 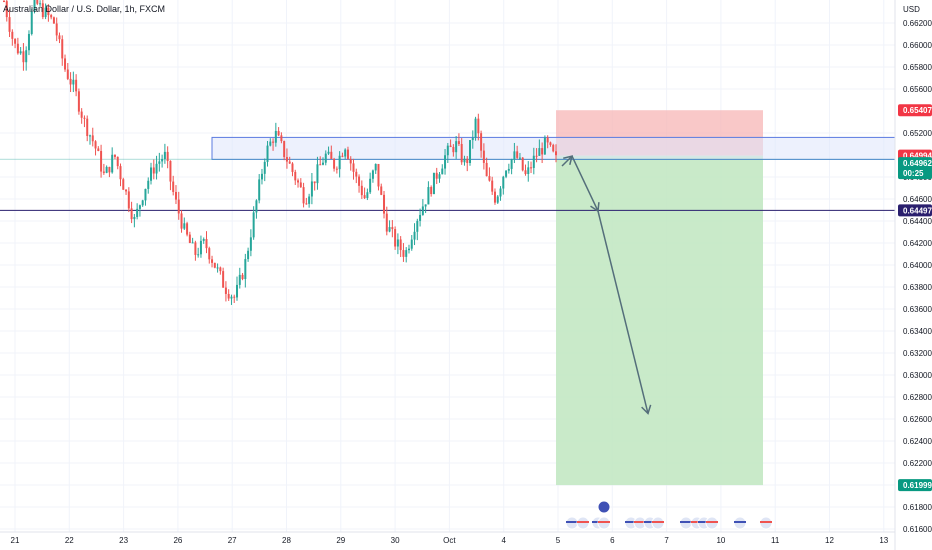 What do you see at coordinates (775, 540) in the screenshot?
I see `time-tick-label: 11` at bounding box center [775, 540].